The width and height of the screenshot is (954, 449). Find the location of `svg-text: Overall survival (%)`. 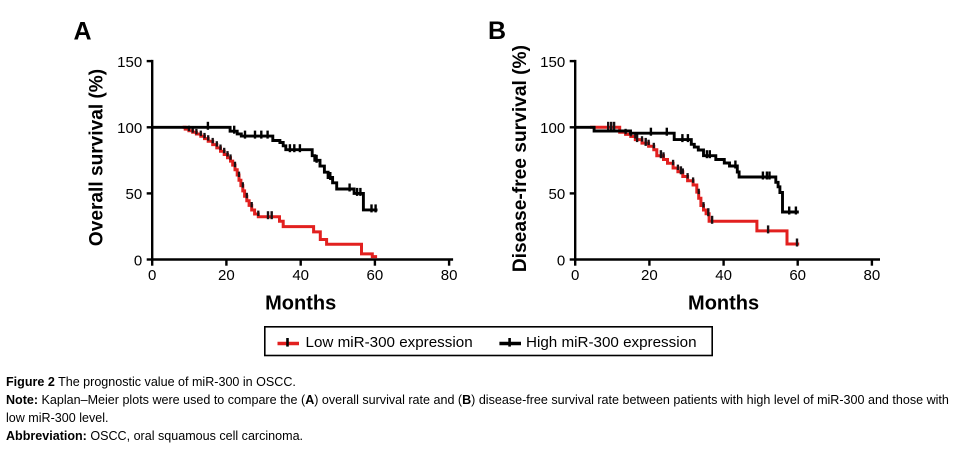

svg-text: Overall survival (%) is located at coordinates (97, 157).